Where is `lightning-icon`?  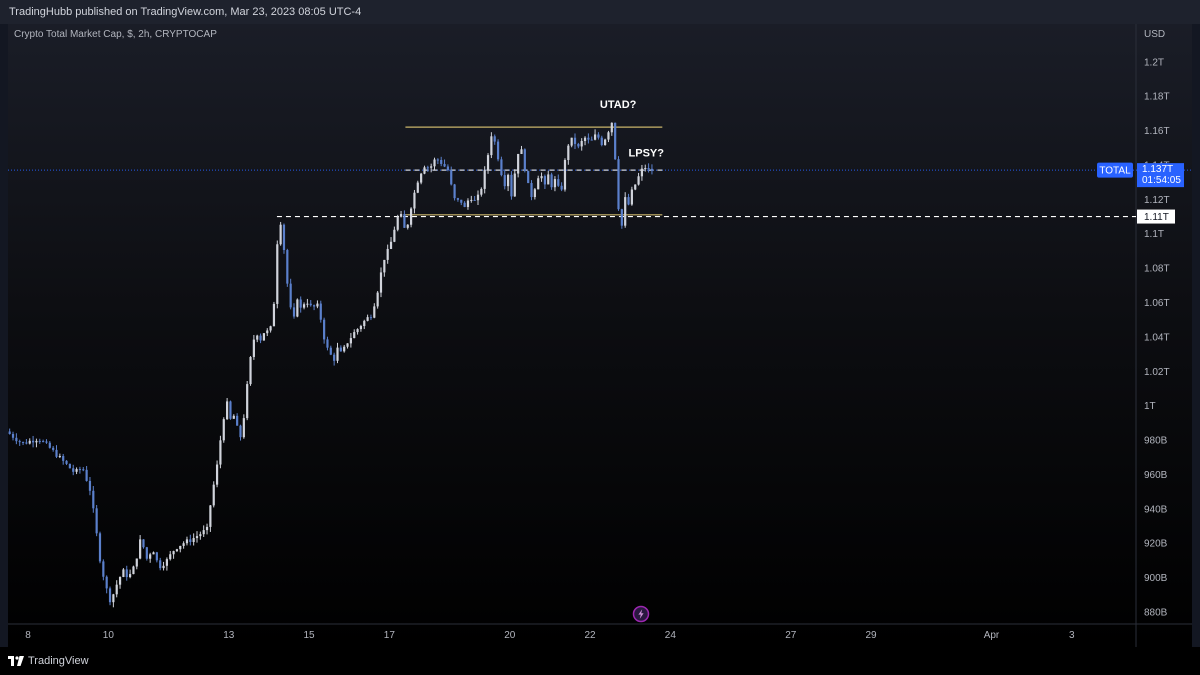 lightning-icon is located at coordinates (641, 614).